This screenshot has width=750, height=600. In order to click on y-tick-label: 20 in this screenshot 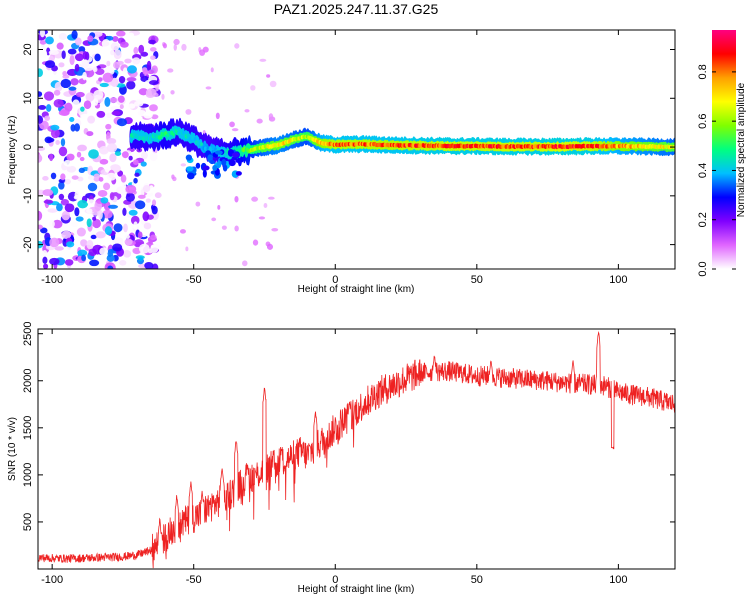, I will do `click(28, 49)`.